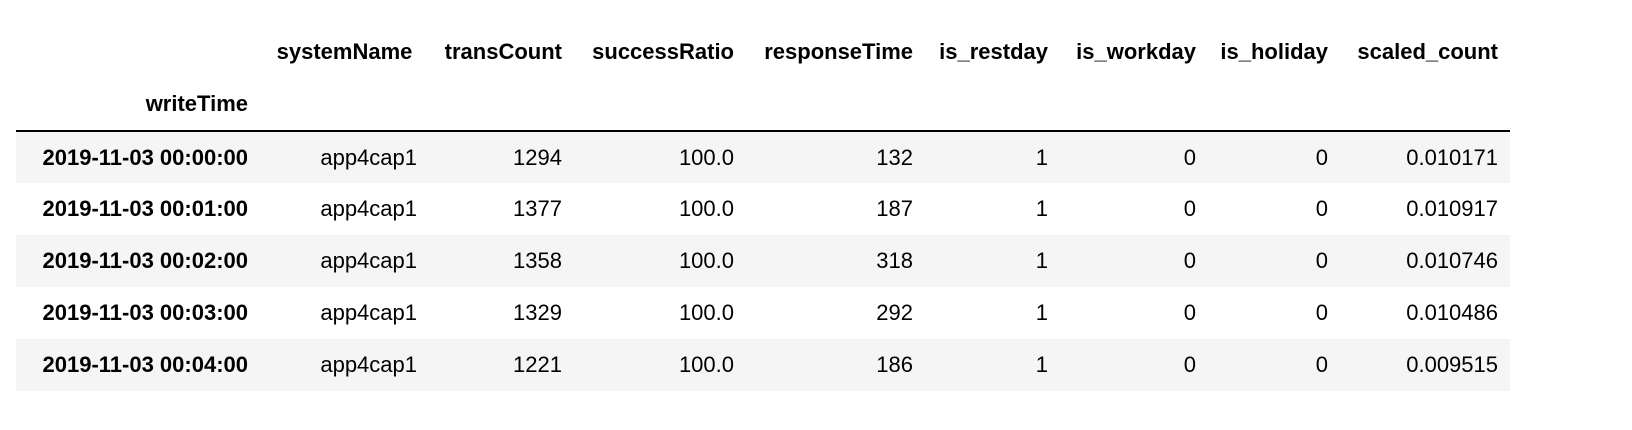 The image size is (1632, 430). I want to click on cell-transCount: 1377, so click(537, 208).